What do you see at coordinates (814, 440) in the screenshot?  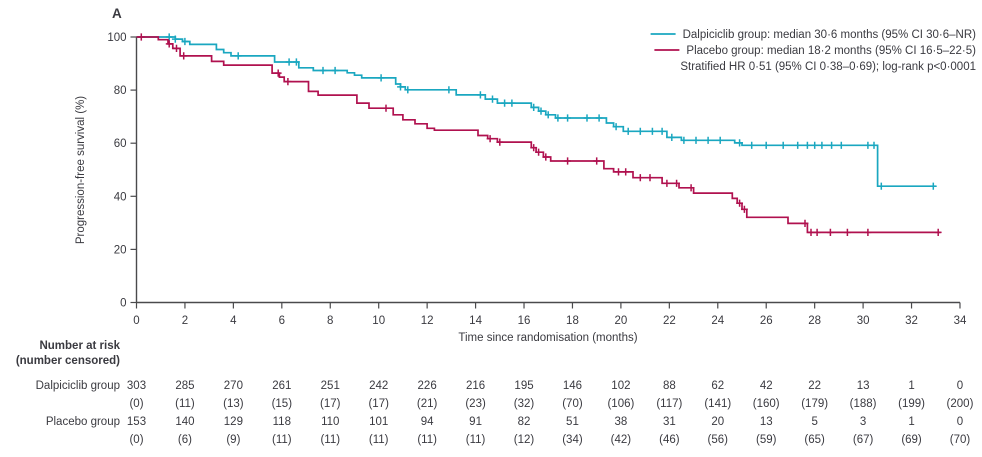 I see `censored-value: (65)` at bounding box center [814, 440].